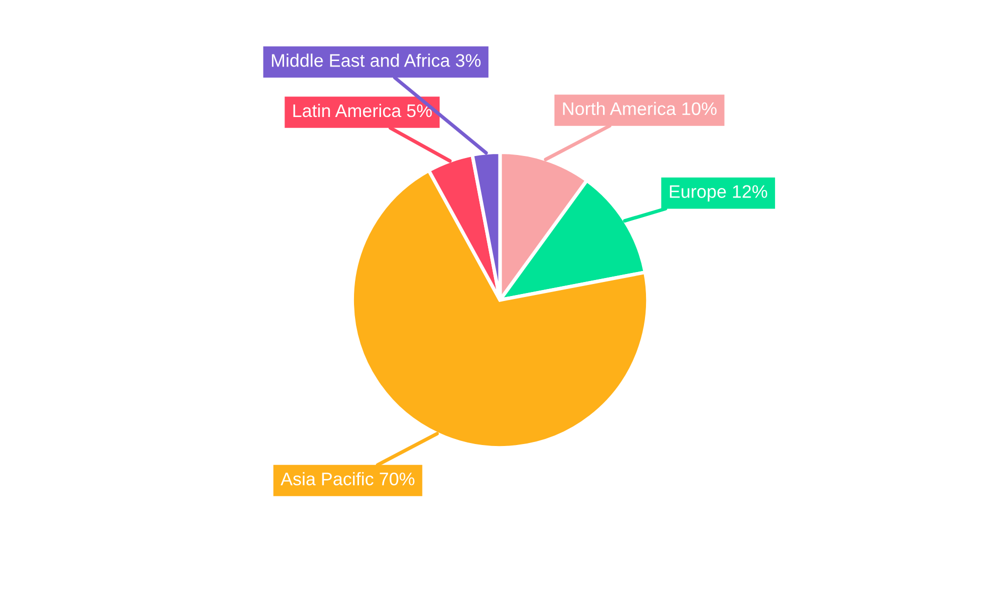  Describe the element at coordinates (376, 60) in the screenshot. I see `slice-label: Middle East and Africa 3%` at that location.